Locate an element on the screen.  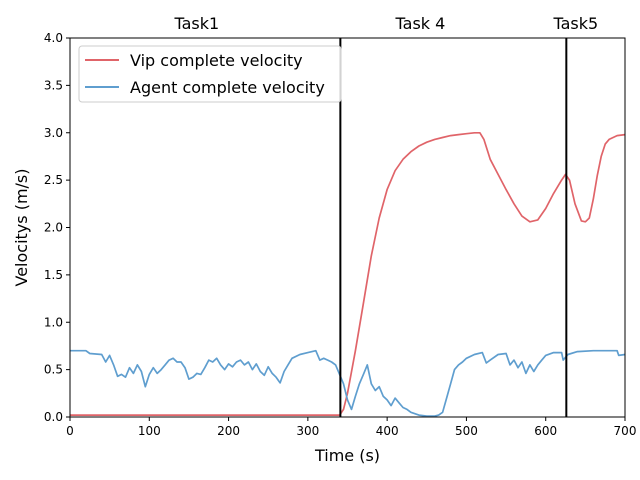
task-label-0: Task1 is located at coordinates (196, 23).